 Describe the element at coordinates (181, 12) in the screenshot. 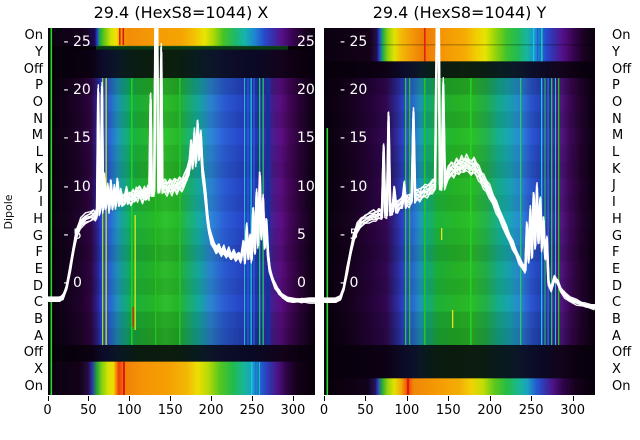

I see `panel-x-title: 29.4 (HexS8=1044) X` at that location.